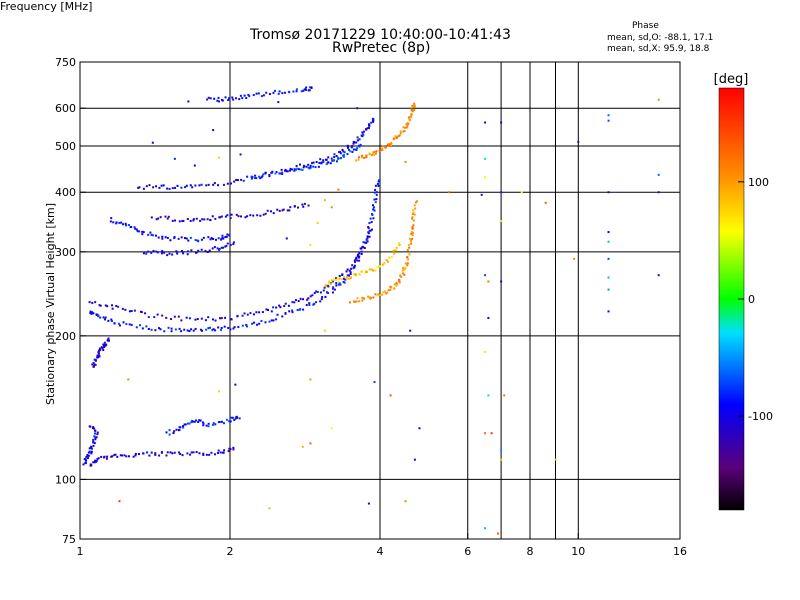 The width and height of the screenshot is (800, 600). Describe the element at coordinates (760, 416) in the screenshot. I see `colorbar-tick-label: -100` at that location.